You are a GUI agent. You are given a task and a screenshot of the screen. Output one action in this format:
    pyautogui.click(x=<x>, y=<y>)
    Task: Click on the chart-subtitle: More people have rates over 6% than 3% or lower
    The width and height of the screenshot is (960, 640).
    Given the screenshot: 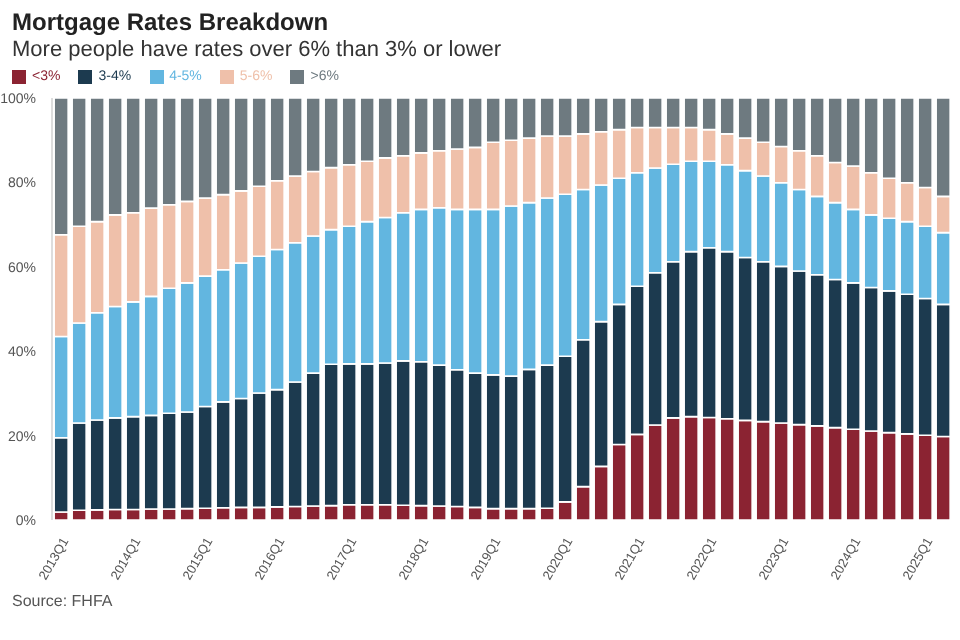 What is the action you would take?
    pyautogui.click(x=258, y=50)
    